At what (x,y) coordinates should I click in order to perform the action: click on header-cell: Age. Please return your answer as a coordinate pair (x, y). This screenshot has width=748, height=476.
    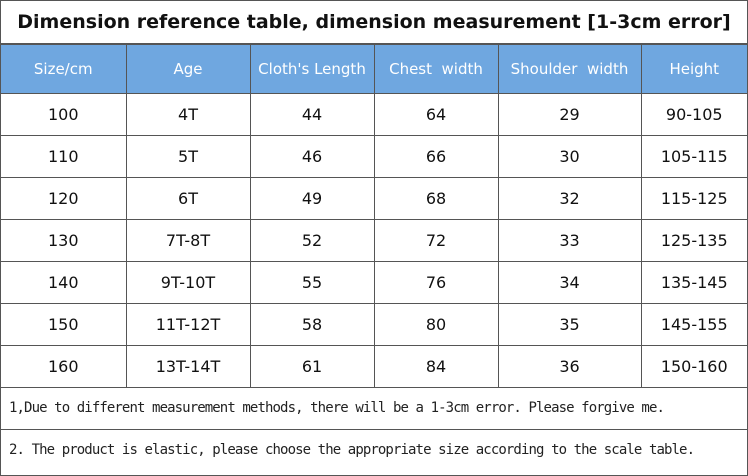
    Looking at the image, I should click on (188, 69).